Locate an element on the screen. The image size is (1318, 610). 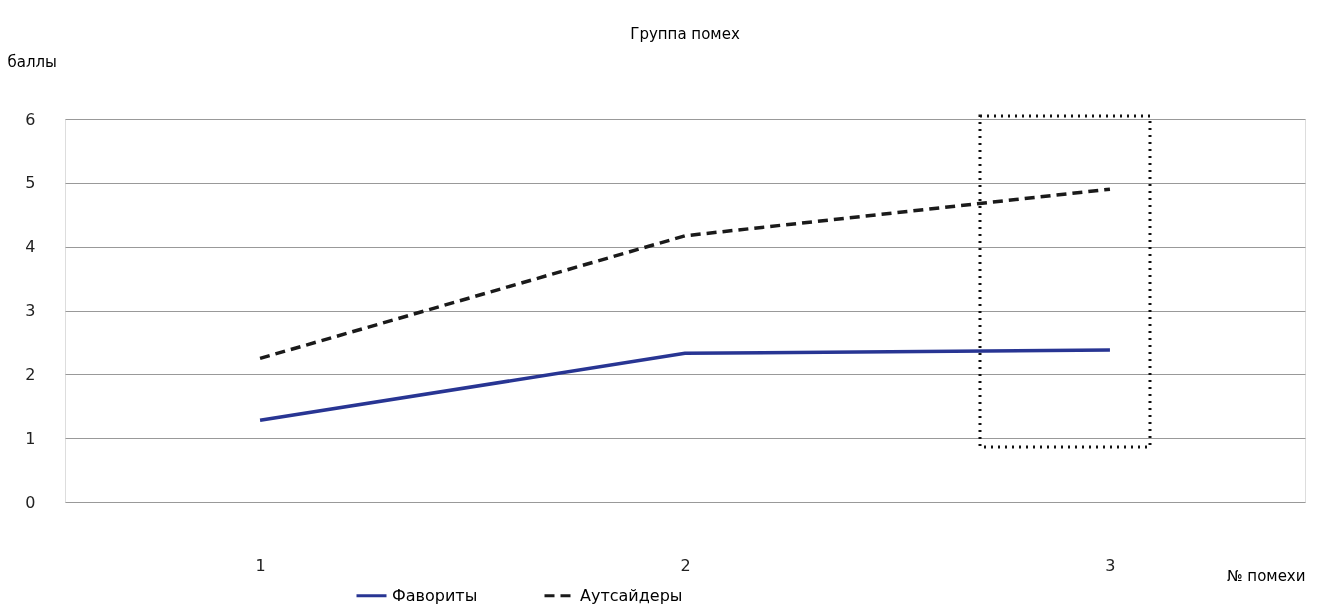
y-tick-label: 1 is located at coordinates (30, 438).